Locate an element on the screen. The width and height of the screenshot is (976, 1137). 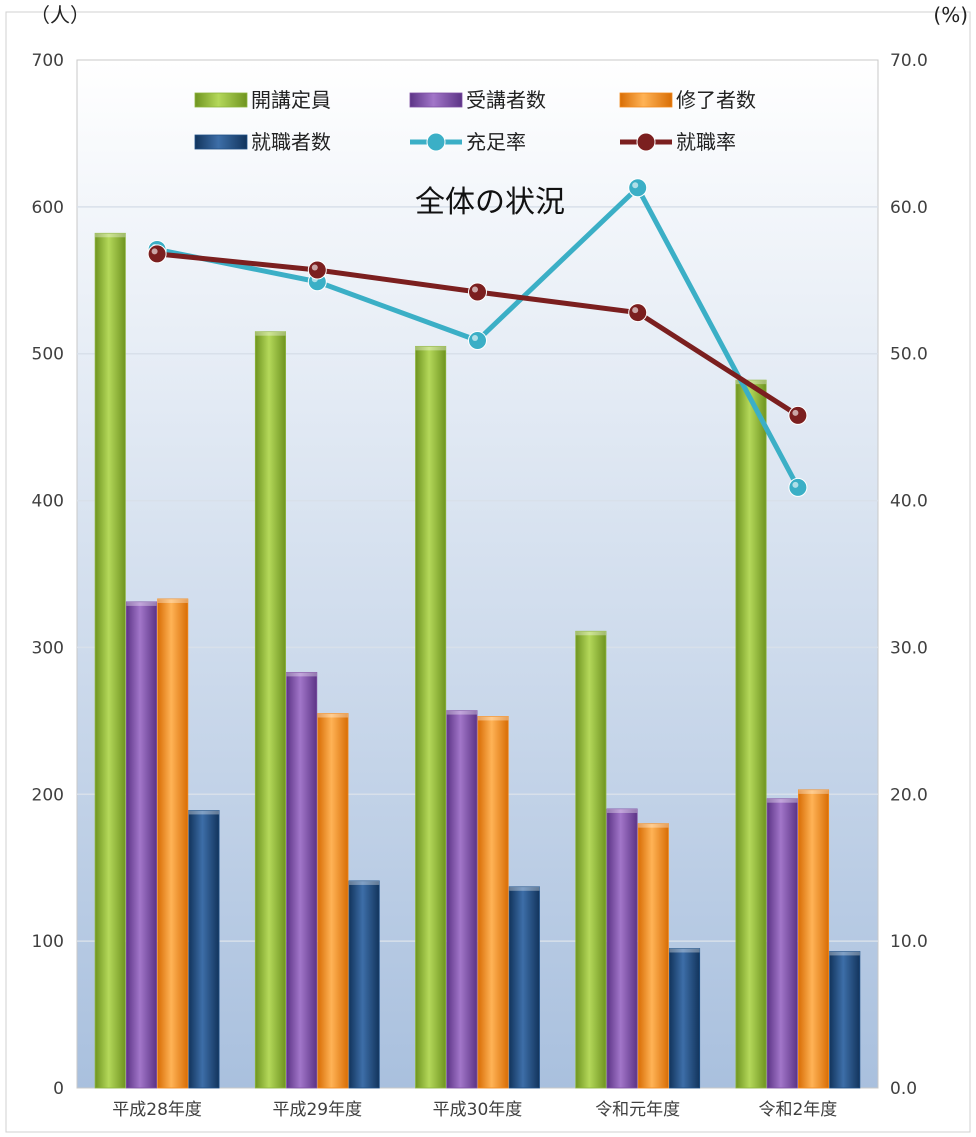
chart-title: 全体の状況 is located at coordinates (490, 202).